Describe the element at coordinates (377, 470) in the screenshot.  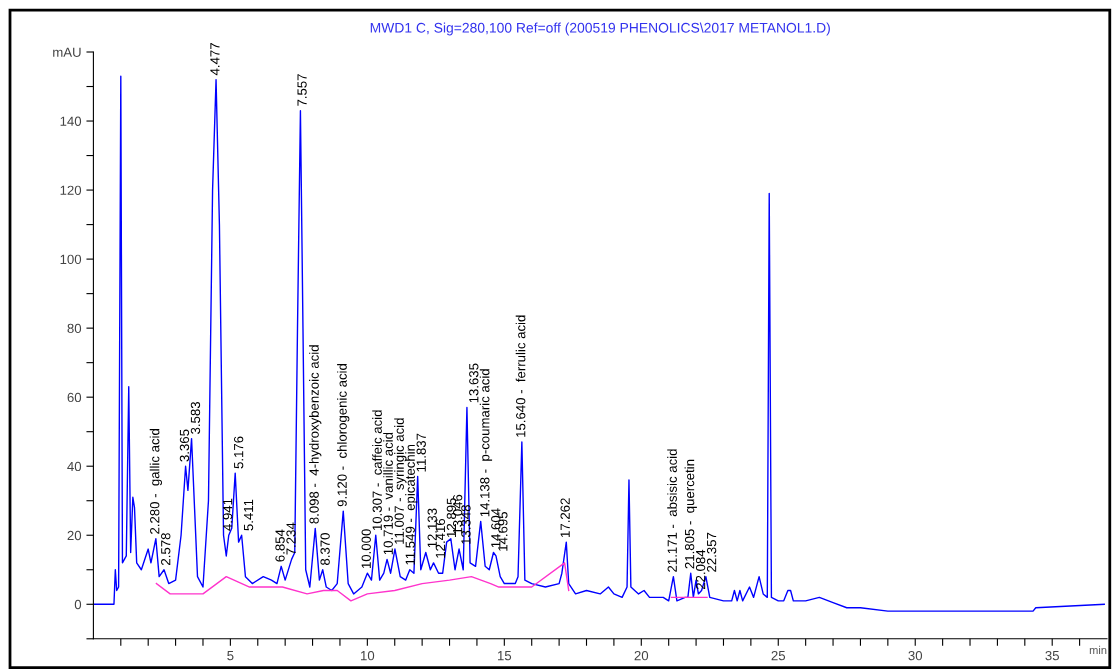
I see `annotation: 10.307 - caffeic acid` at that location.